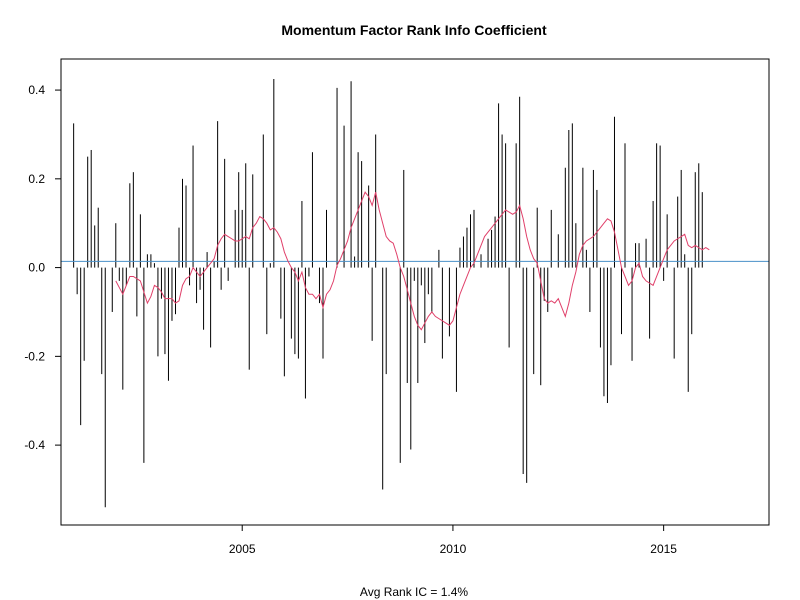 This screenshot has height=600, width=800. Describe the element at coordinates (36, 179) in the screenshot. I see `y-tick-label: 0.2` at that location.